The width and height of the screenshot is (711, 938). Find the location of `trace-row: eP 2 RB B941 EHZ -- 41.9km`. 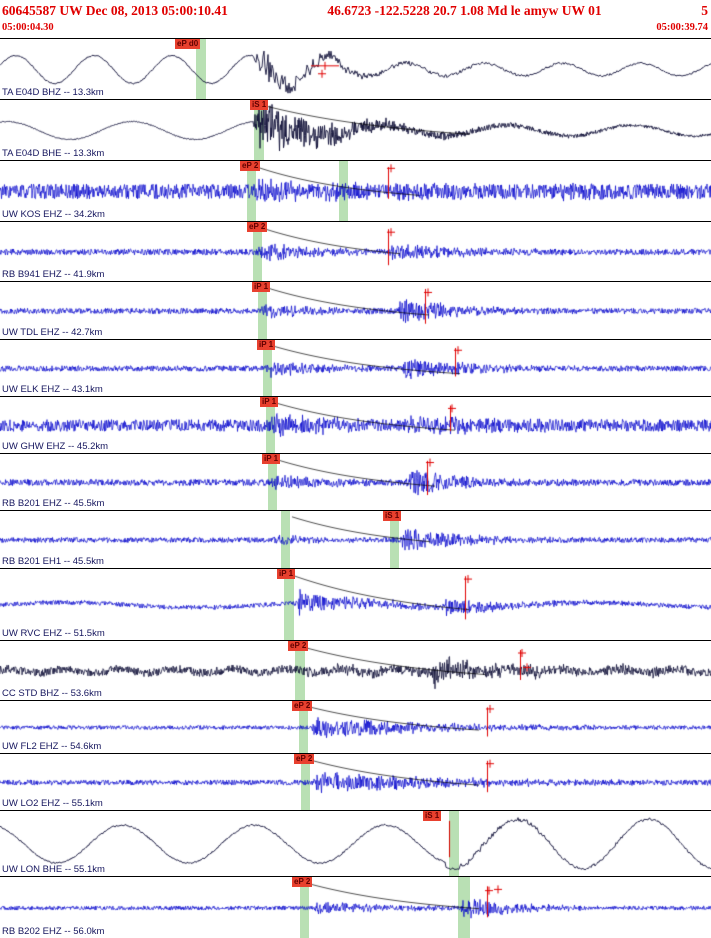

trace-row: eP 2 RB B941 EHZ -- 41.9km is located at coordinates (355, 251).